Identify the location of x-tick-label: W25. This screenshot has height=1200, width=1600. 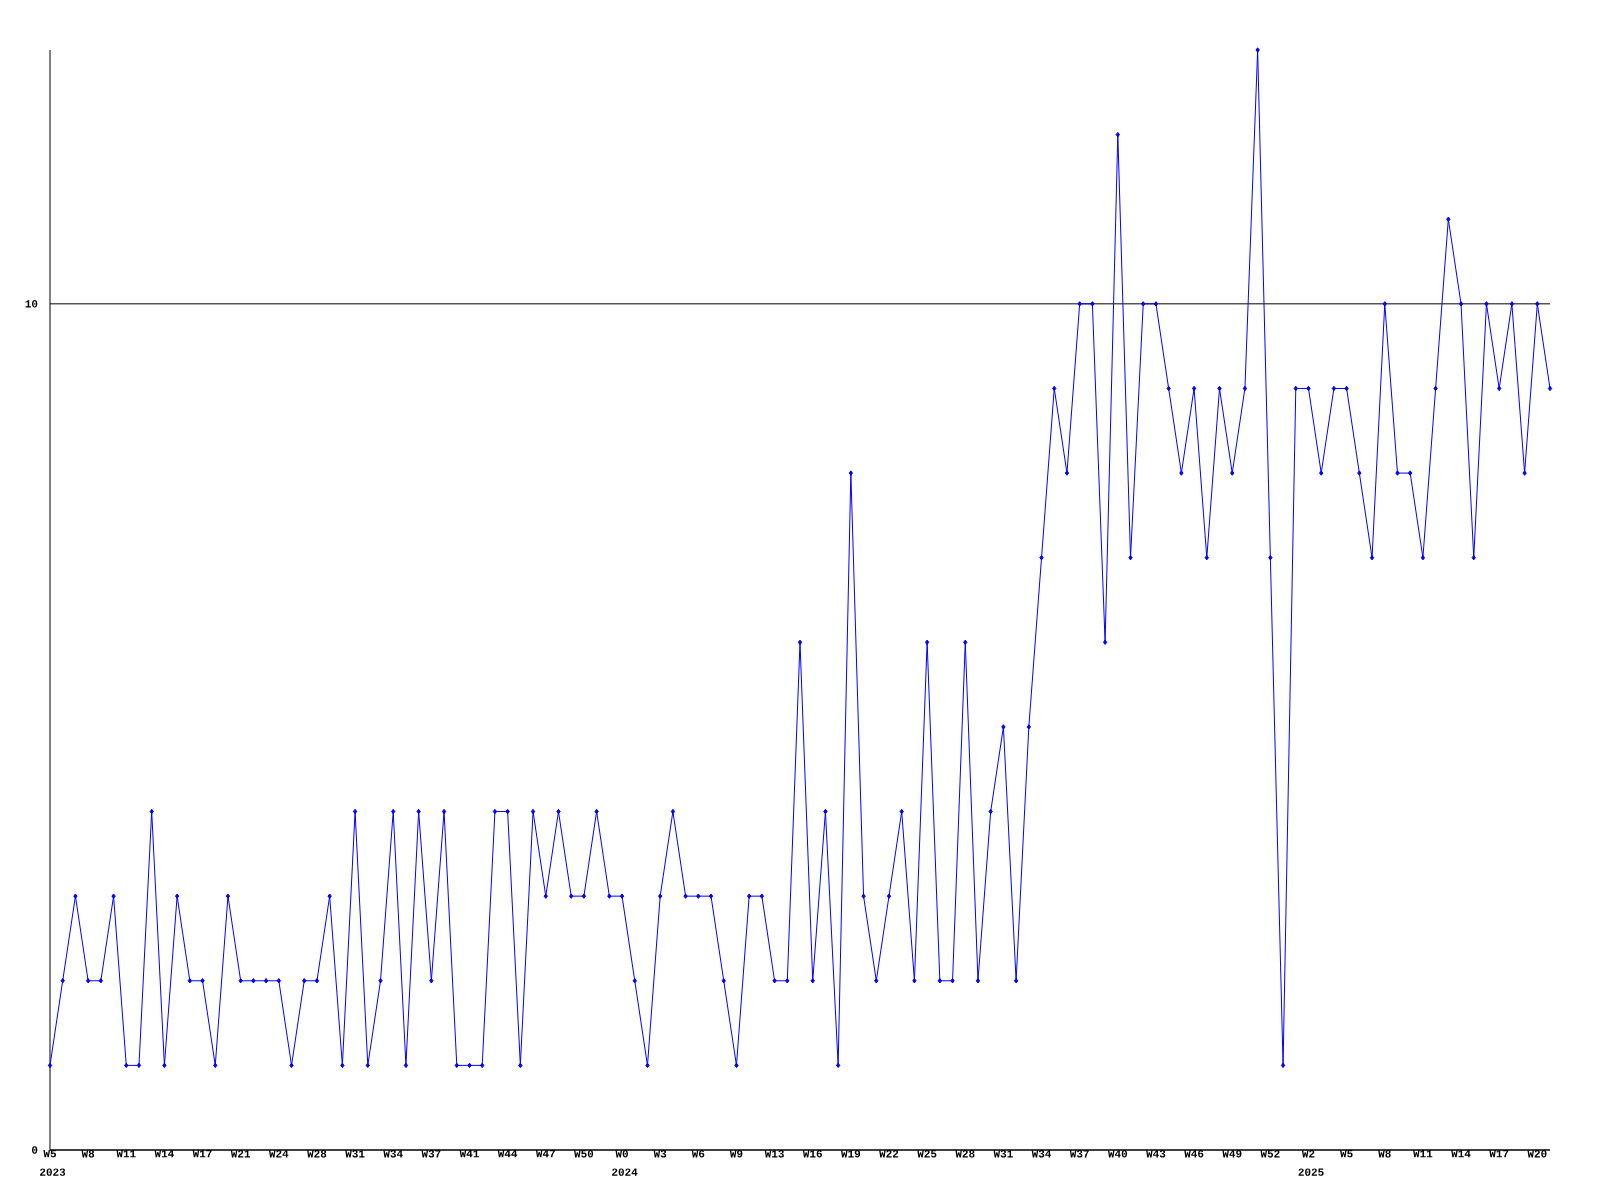
(927, 1154).